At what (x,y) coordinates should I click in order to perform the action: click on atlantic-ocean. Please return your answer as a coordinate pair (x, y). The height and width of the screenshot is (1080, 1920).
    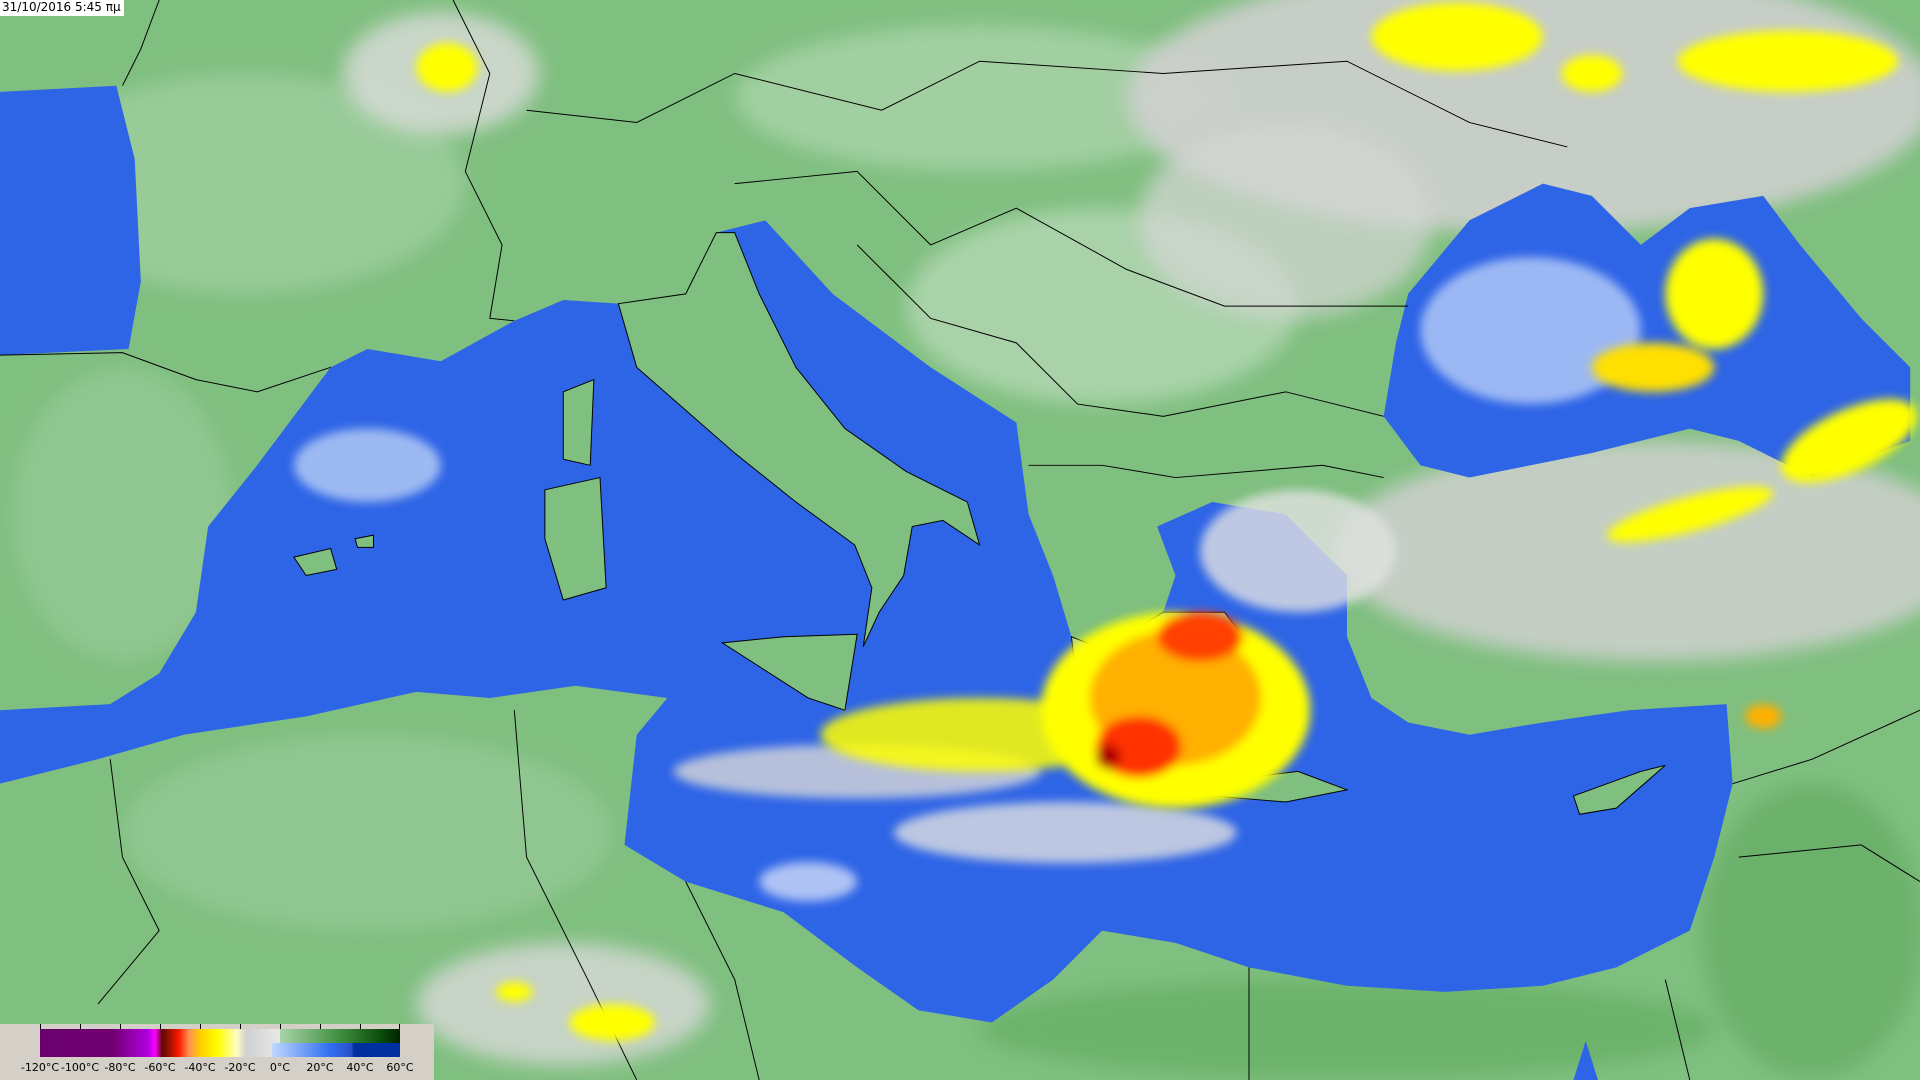
    Looking at the image, I should click on (70, 220).